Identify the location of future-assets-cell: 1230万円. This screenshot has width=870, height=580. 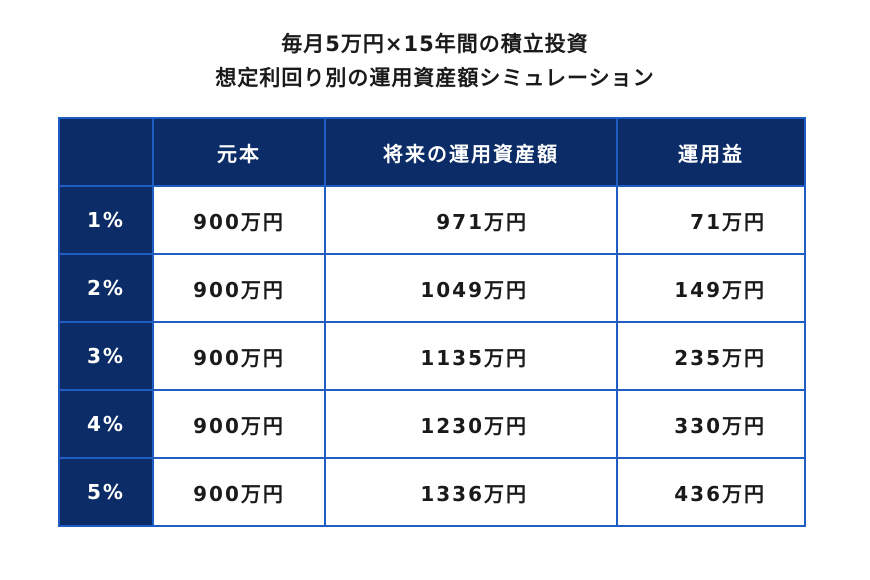
(471, 424).